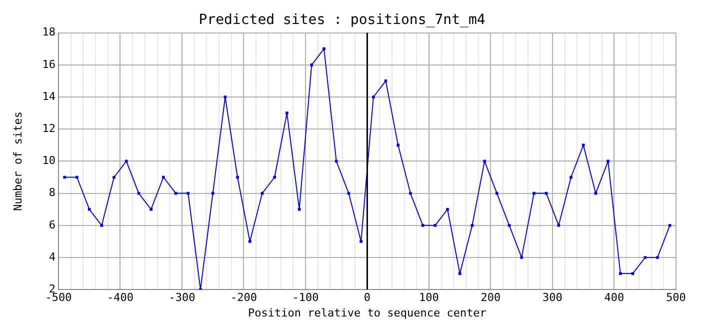 Image resolution: width=704 pixels, height=328 pixels. Describe the element at coordinates (120, 297) in the screenshot. I see `x-tick-label: -400` at that location.